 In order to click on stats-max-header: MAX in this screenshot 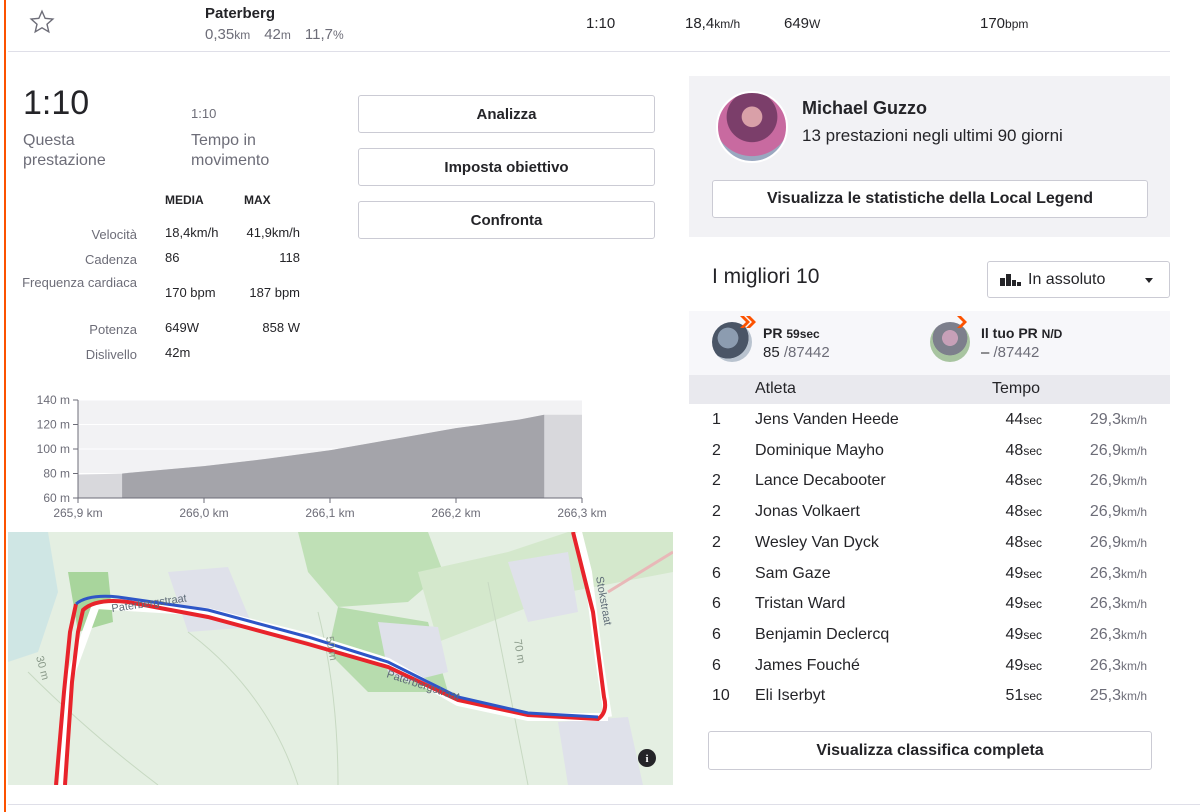, I will do `click(257, 200)`.